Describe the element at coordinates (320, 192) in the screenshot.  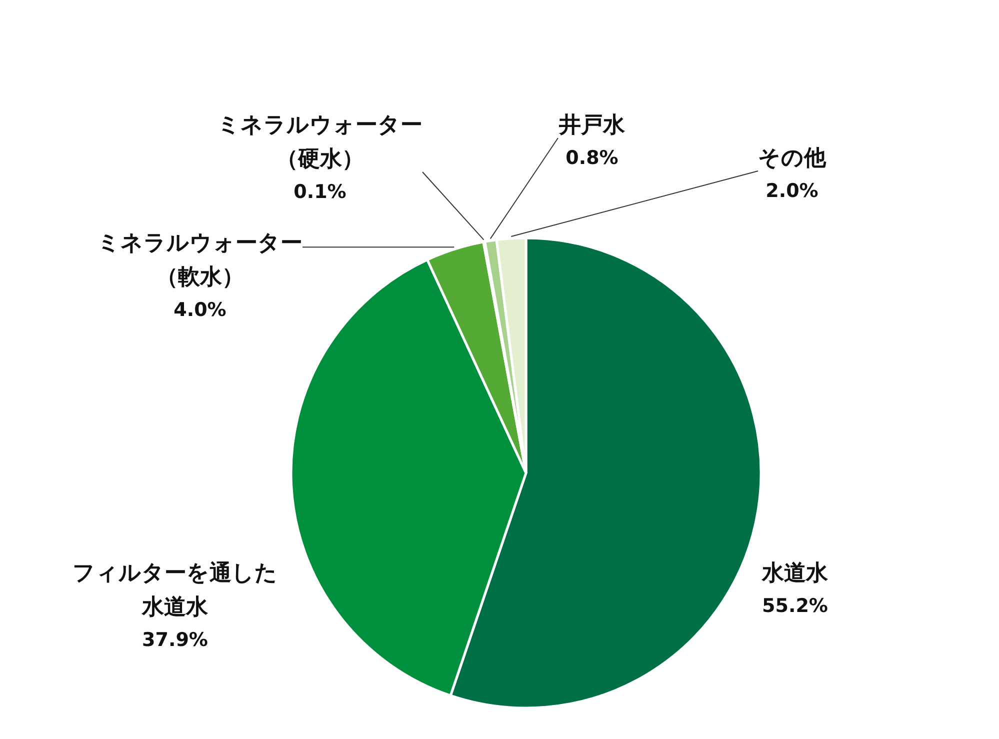
I see `data-label: 0.1%` at that location.